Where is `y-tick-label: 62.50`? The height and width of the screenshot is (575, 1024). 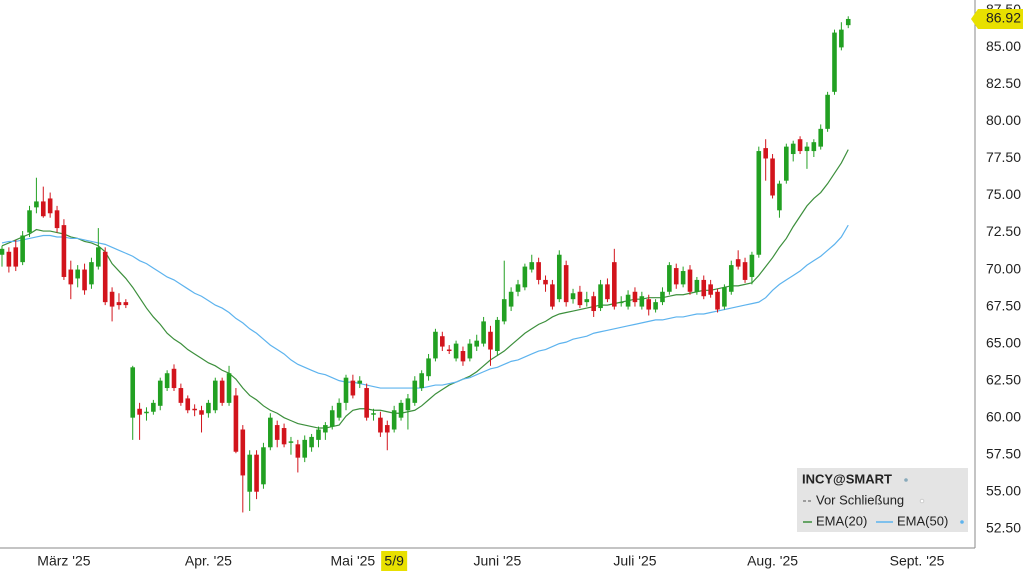
y-tick-label: 62.50 is located at coordinates (1003, 379).